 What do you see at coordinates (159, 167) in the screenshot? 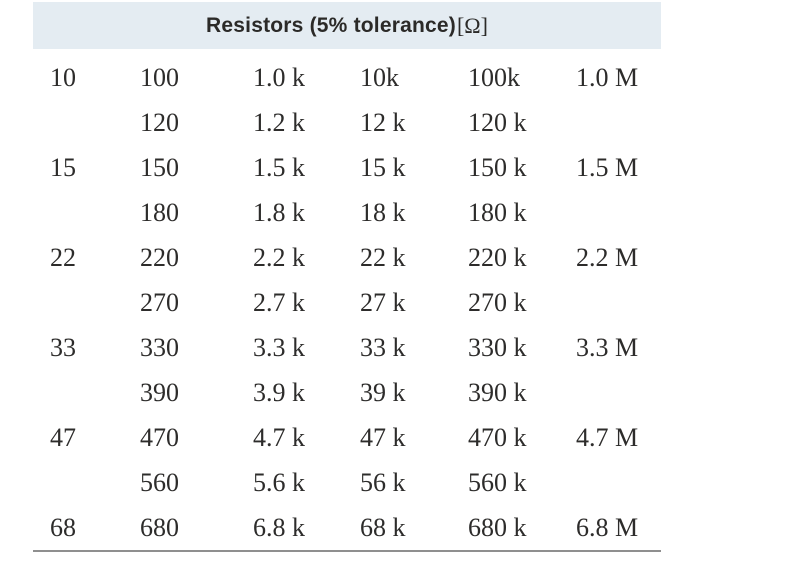
I see `table-cell: 150` at bounding box center [159, 167].